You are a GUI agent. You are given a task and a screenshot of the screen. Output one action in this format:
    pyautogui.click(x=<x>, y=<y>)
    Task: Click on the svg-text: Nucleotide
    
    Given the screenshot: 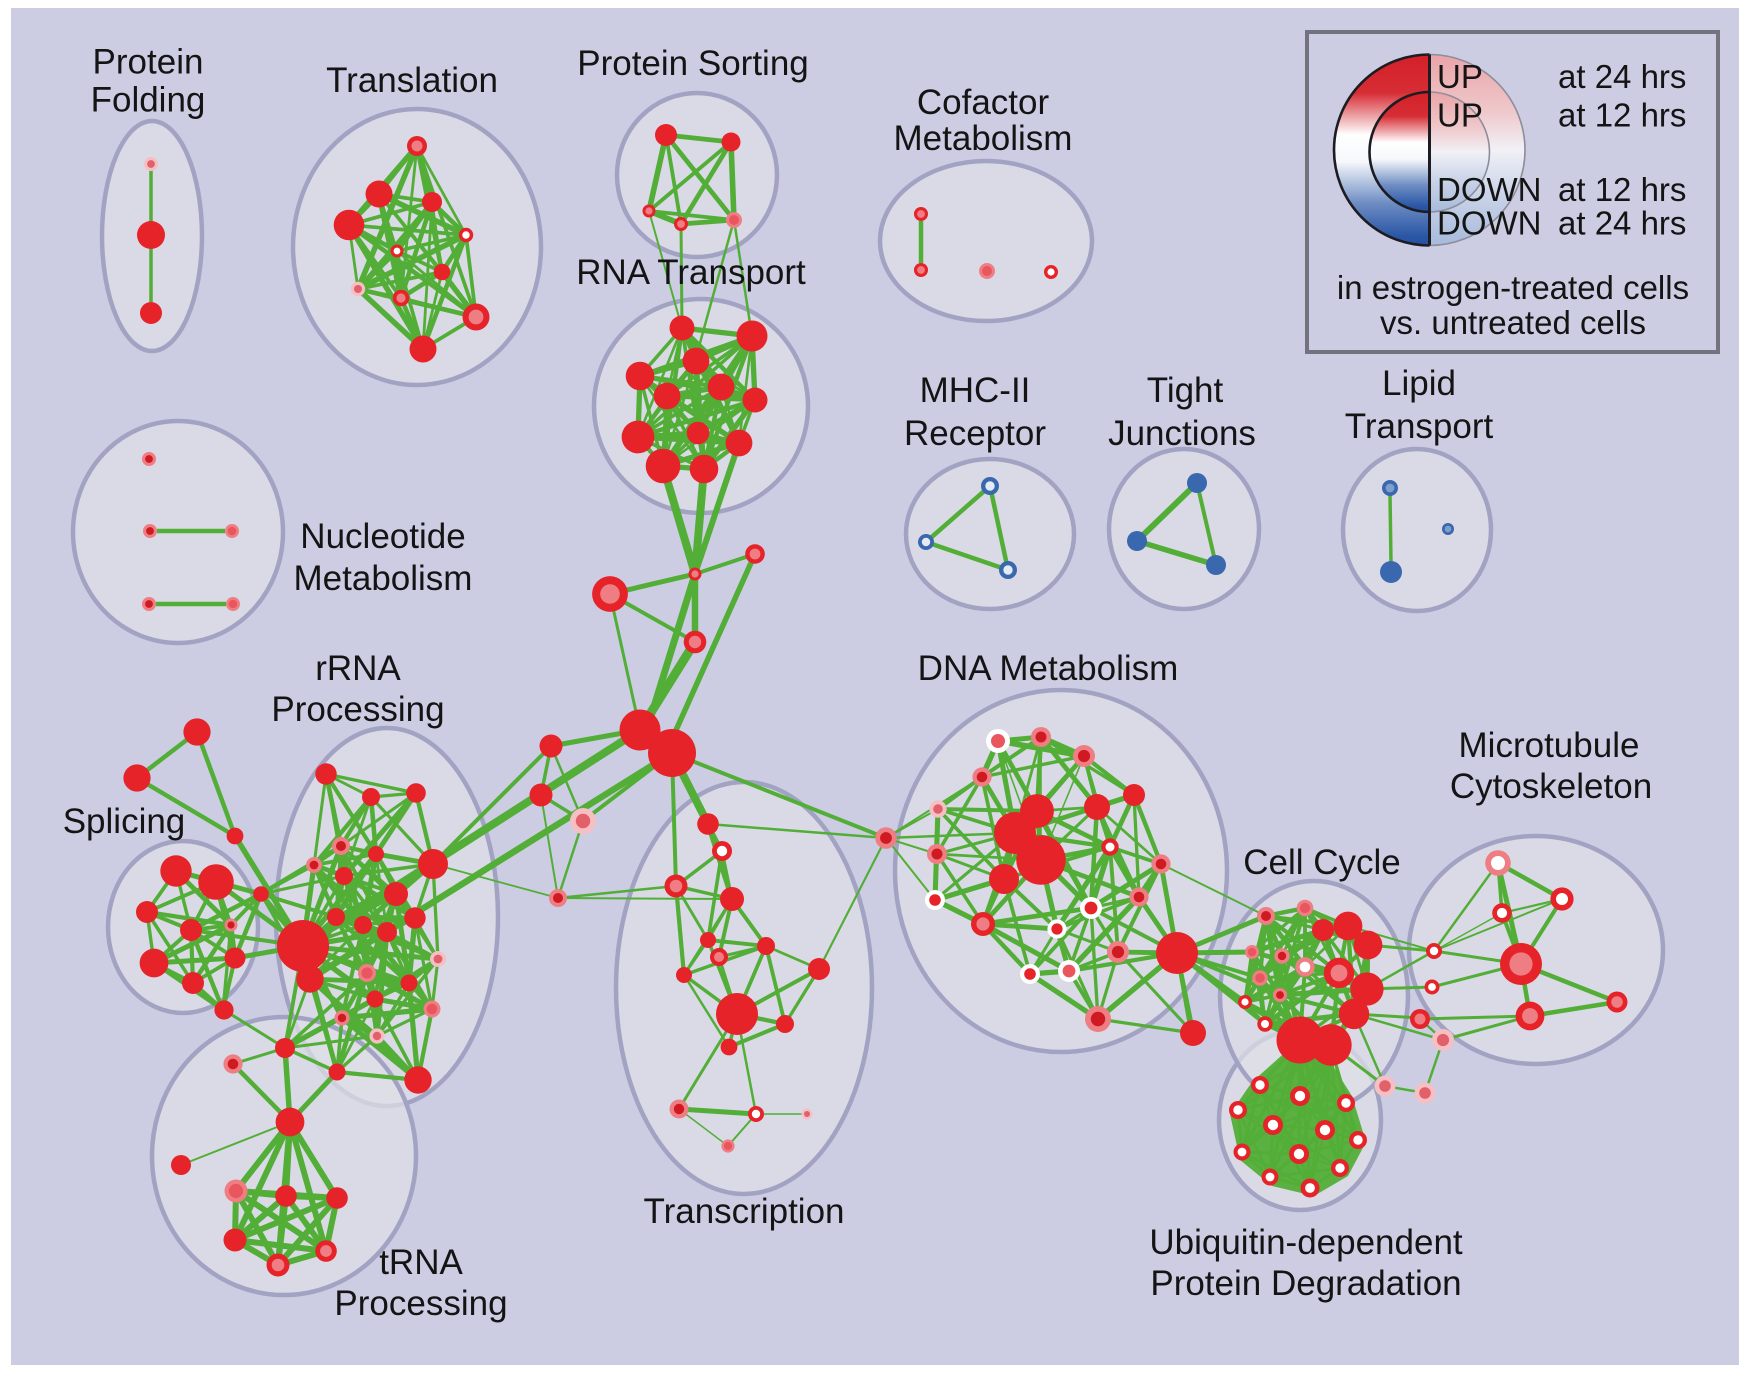 What is the action you would take?
    pyautogui.click(x=382, y=536)
    